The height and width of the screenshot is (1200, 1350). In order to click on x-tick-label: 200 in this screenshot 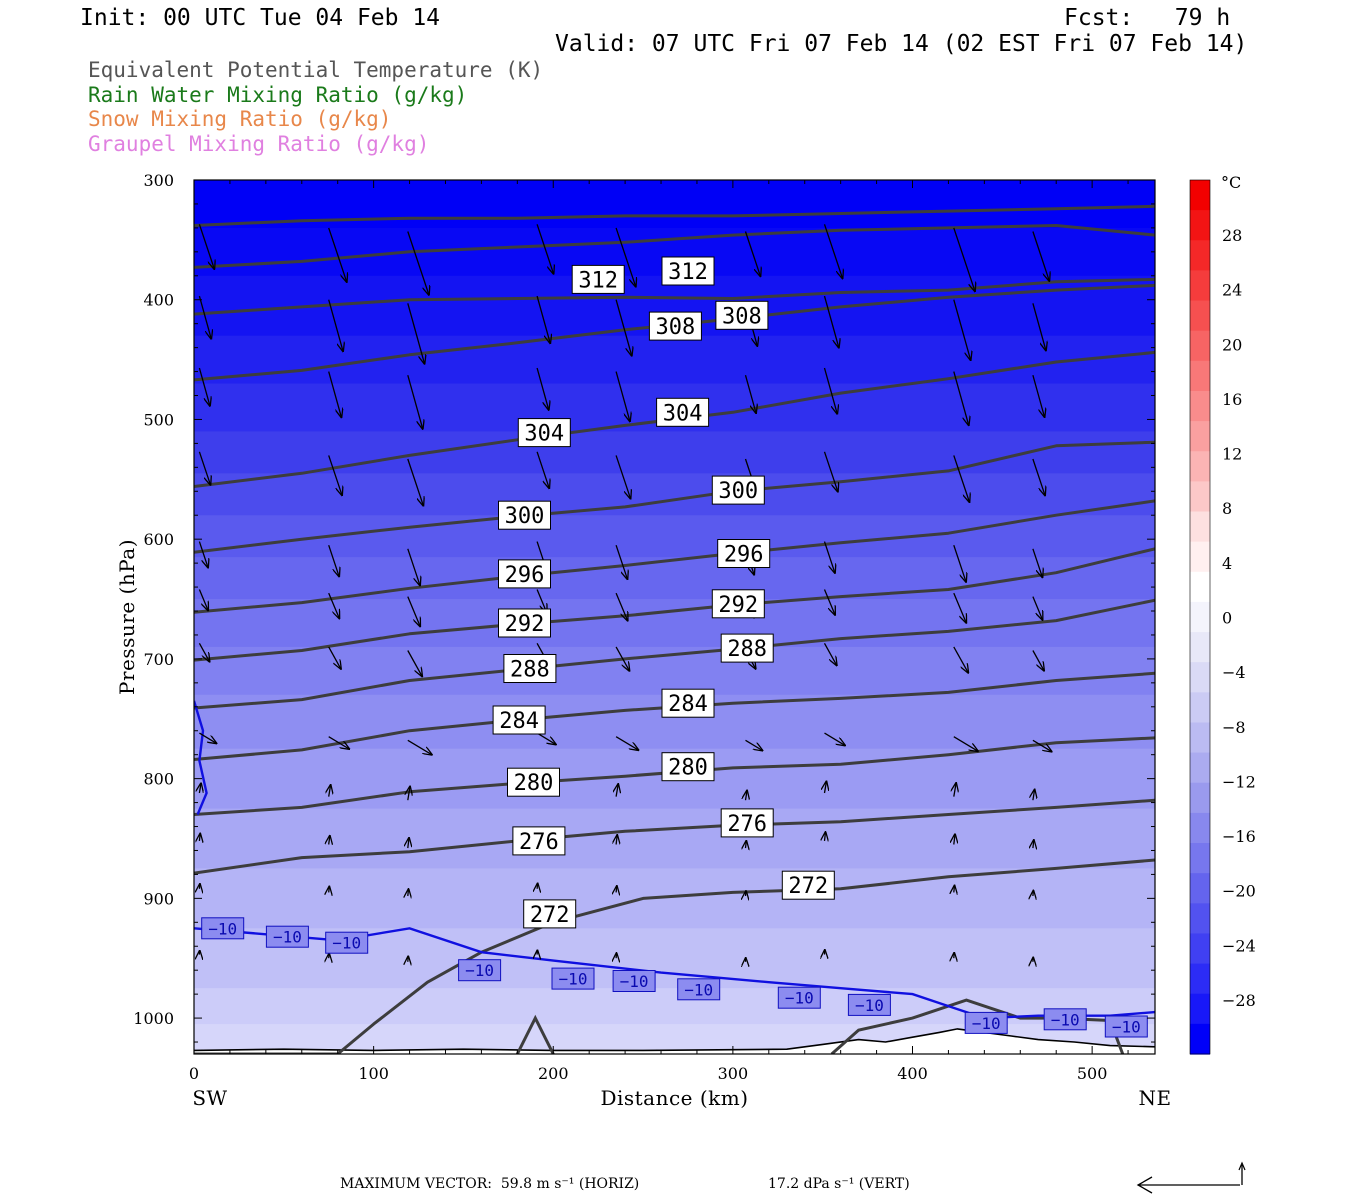, I will do `click(553, 1073)`.